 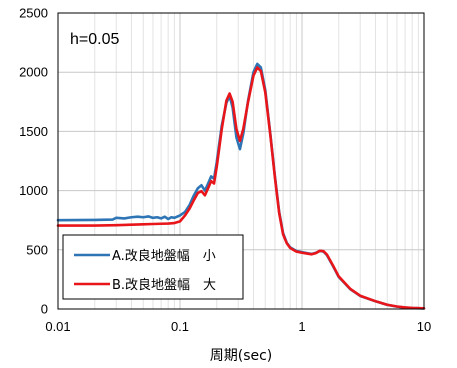 I want to click on y-tick-label: 1500, so click(x=33, y=131).